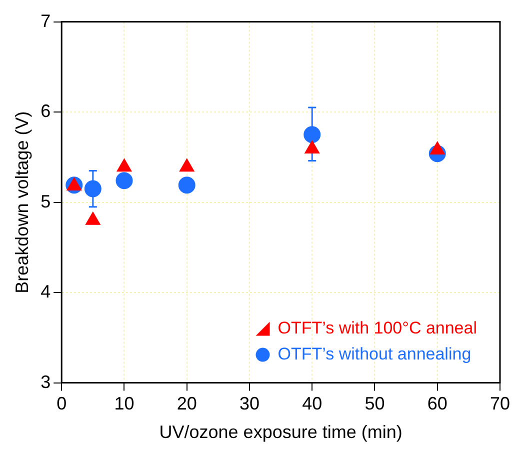 This screenshot has width=525, height=459. I want to click on legend-label: OTFT’s without annealing, so click(375, 354).